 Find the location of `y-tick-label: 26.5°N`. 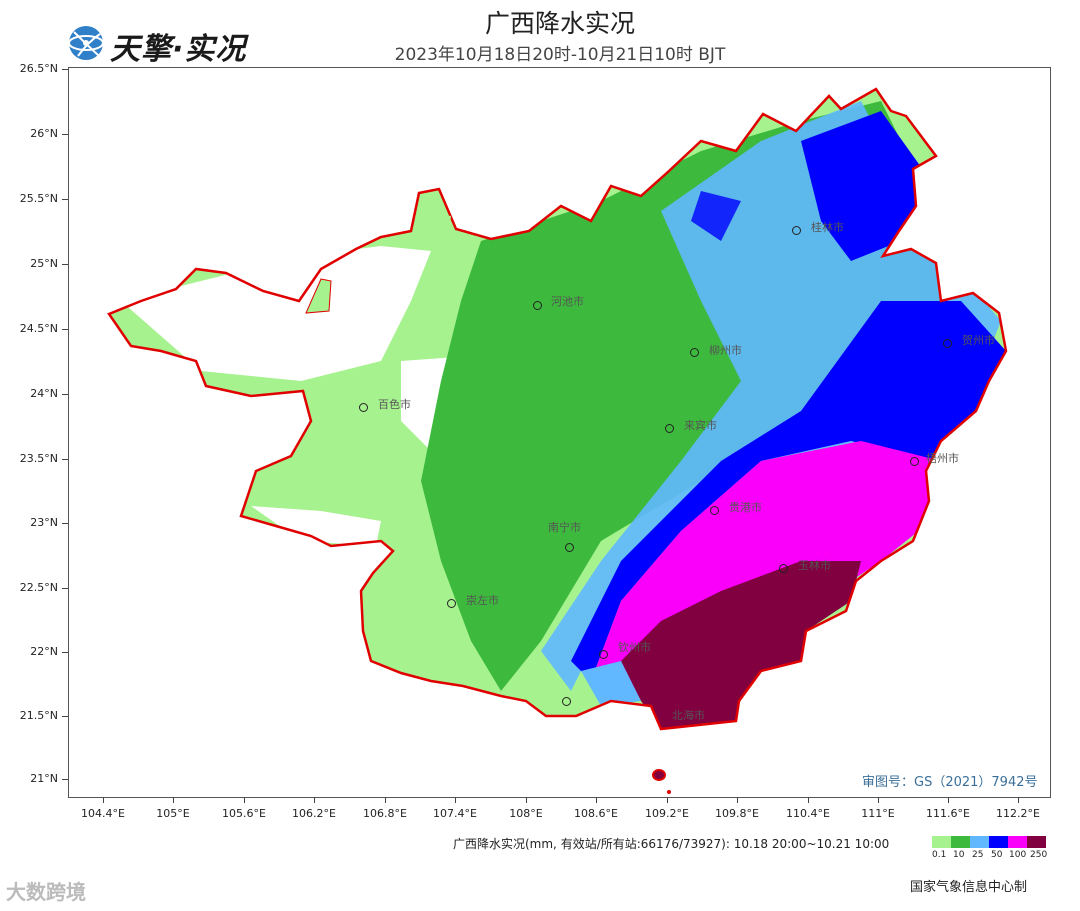

y-tick-label: 26.5°N is located at coordinates (38, 68).